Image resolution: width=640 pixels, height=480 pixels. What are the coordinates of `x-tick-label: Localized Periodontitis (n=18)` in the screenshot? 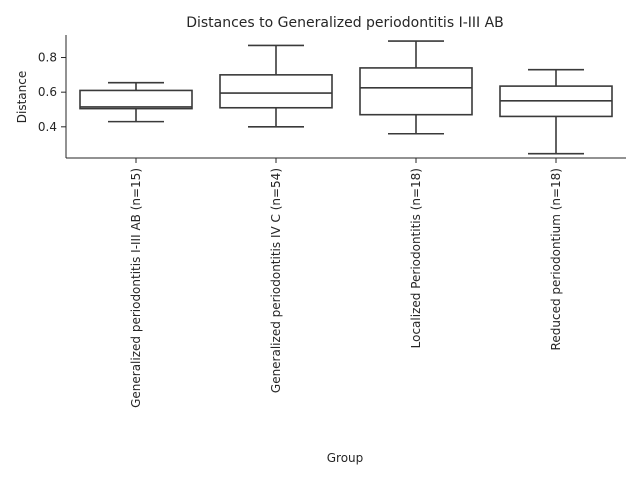 It's located at (416, 258).